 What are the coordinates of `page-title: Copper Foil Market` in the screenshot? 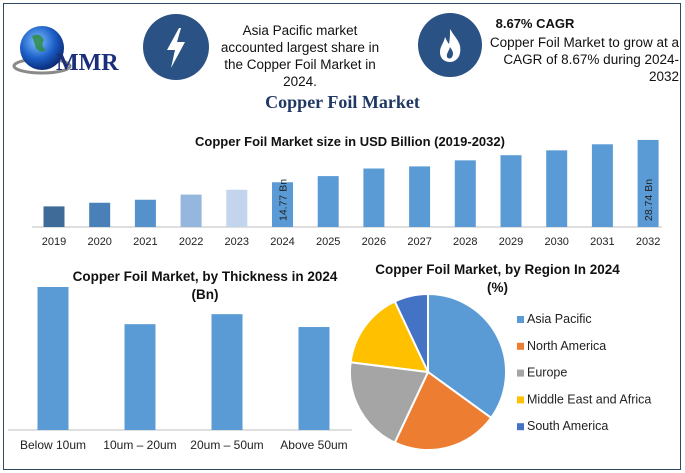 It's located at (342, 102).